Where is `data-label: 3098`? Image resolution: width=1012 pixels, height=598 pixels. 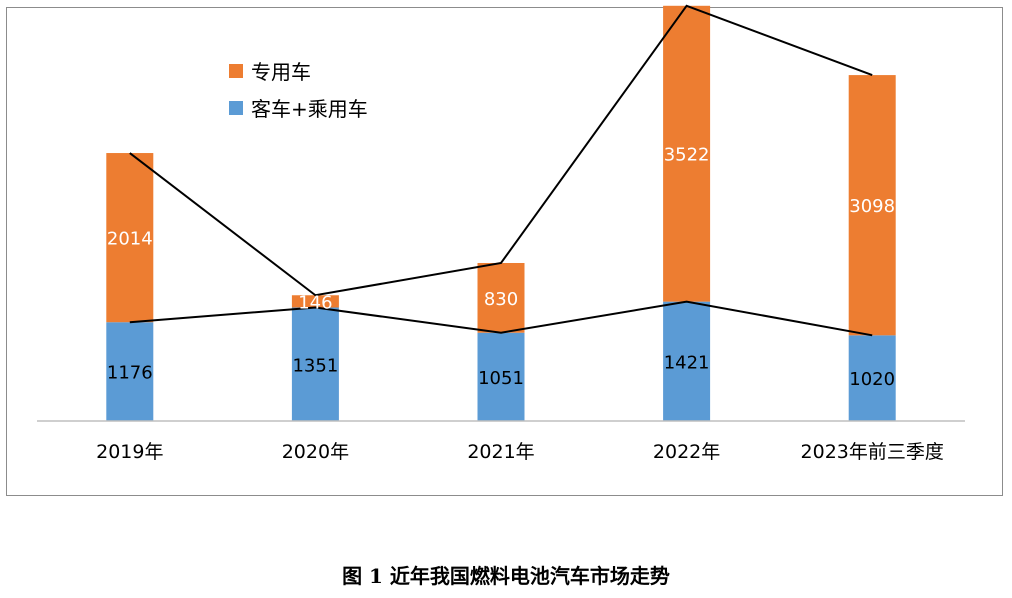 data-label: 3098 is located at coordinates (872, 206).